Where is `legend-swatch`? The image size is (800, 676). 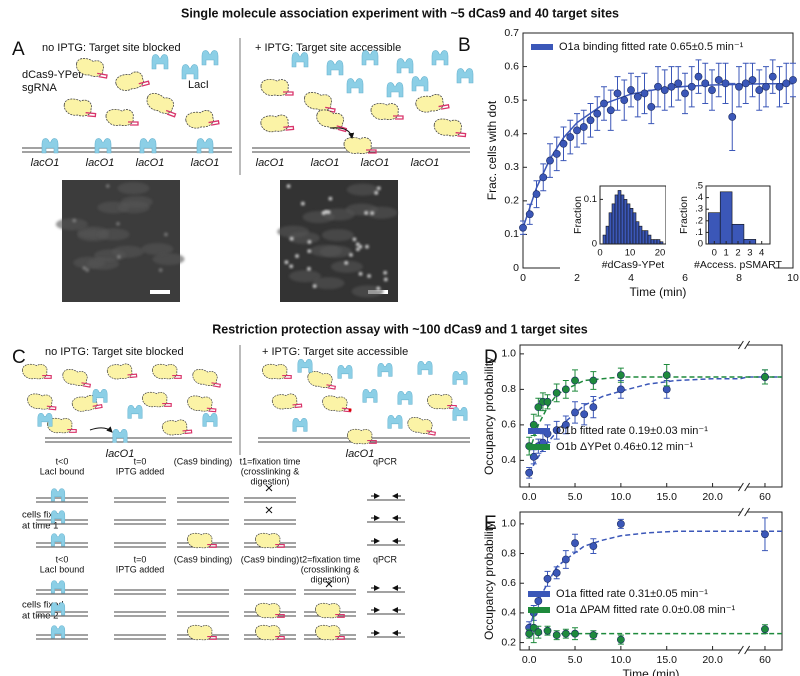
legend-swatch is located at coordinates (539, 610).